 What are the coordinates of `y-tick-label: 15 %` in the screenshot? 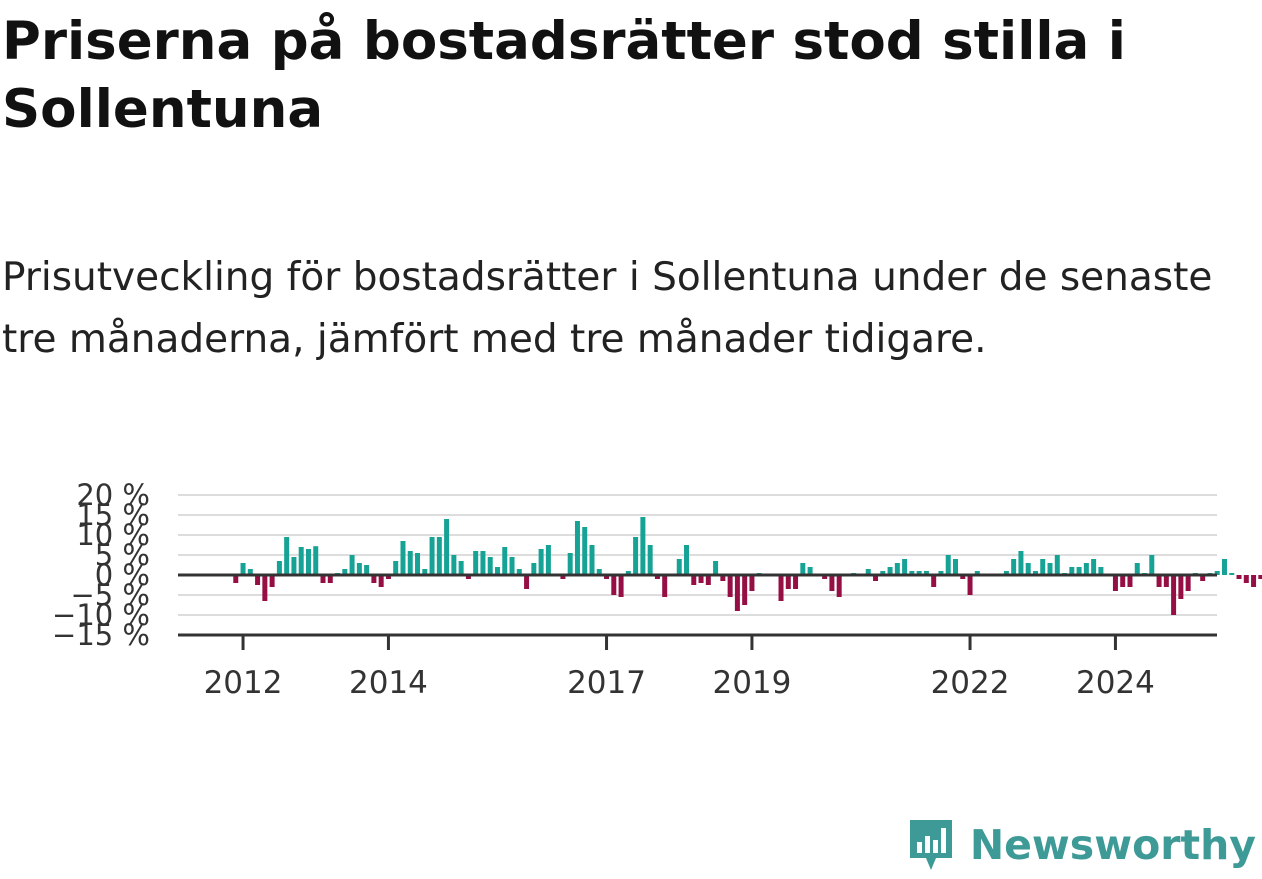 It's located at (113, 515).